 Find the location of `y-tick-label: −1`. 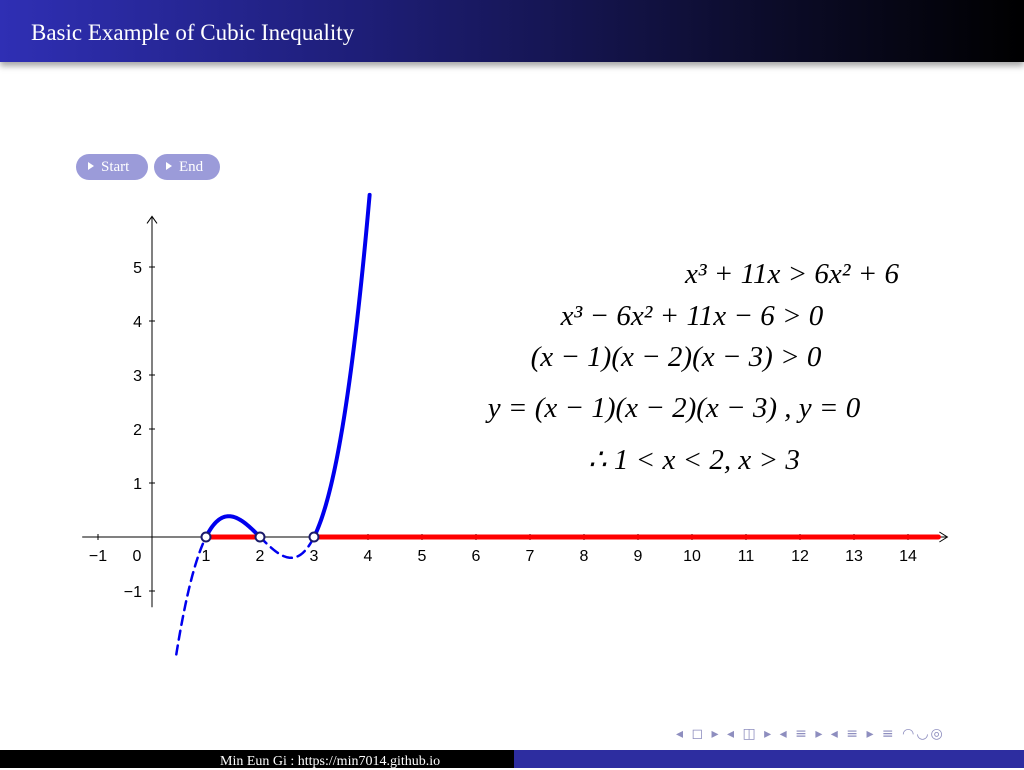

y-tick-label: −1 is located at coordinates (133, 592).